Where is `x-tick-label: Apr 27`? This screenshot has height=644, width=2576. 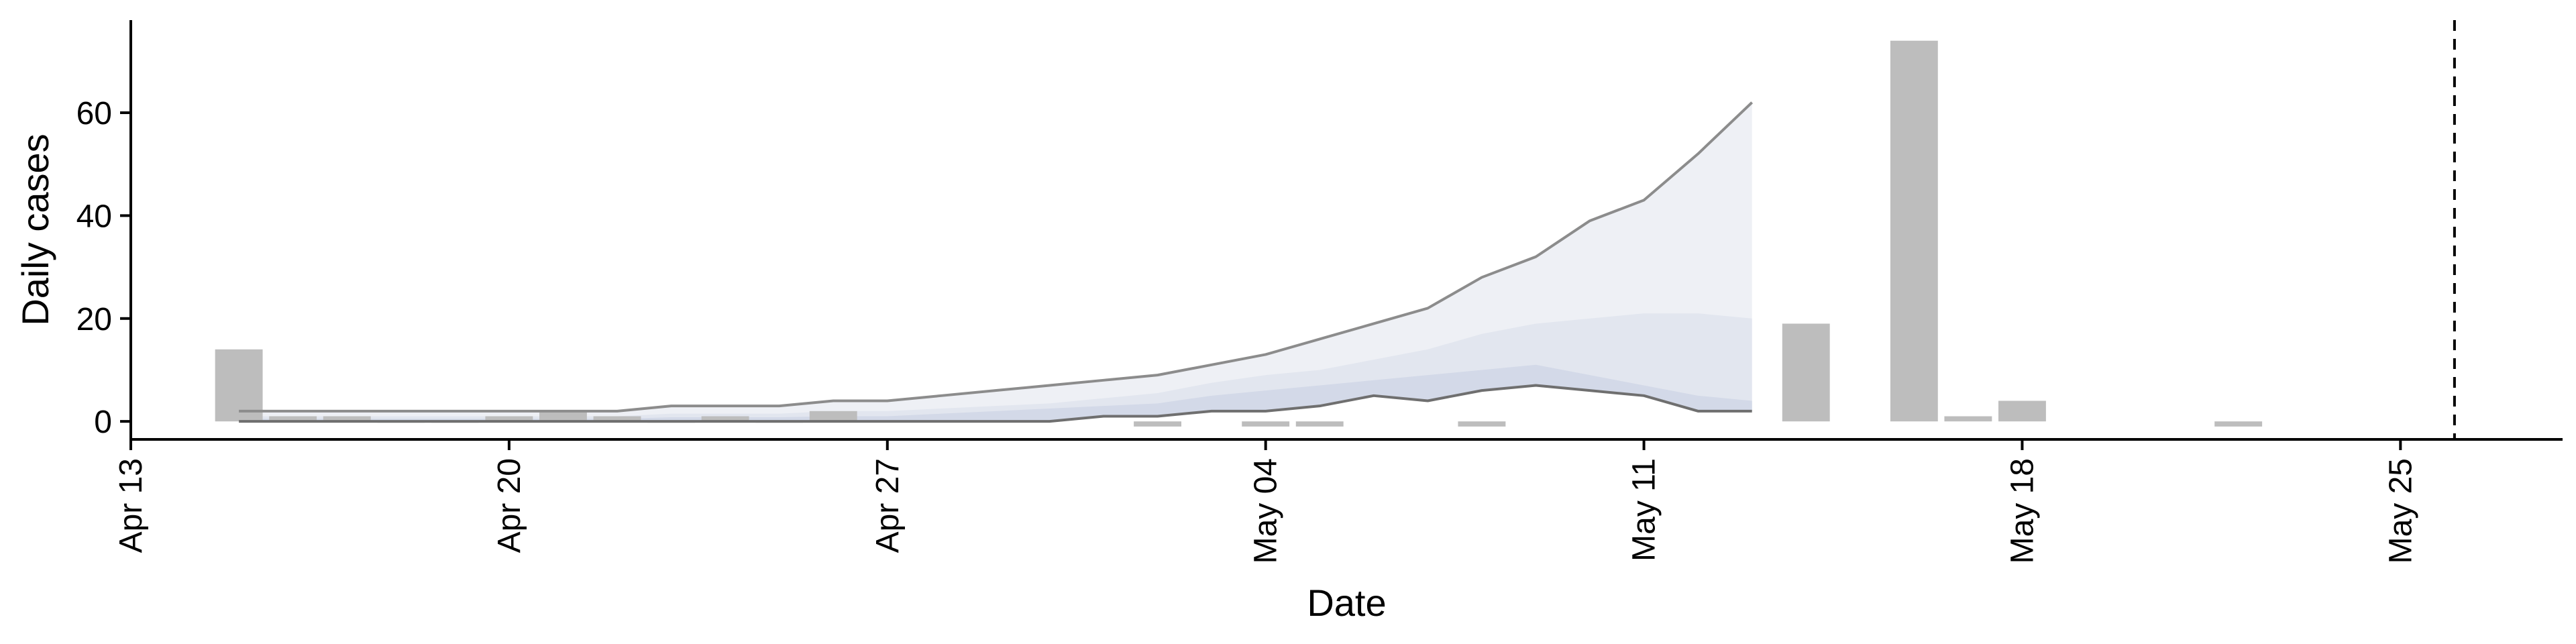
x-tick-label: Apr 27 is located at coordinates (888, 505).